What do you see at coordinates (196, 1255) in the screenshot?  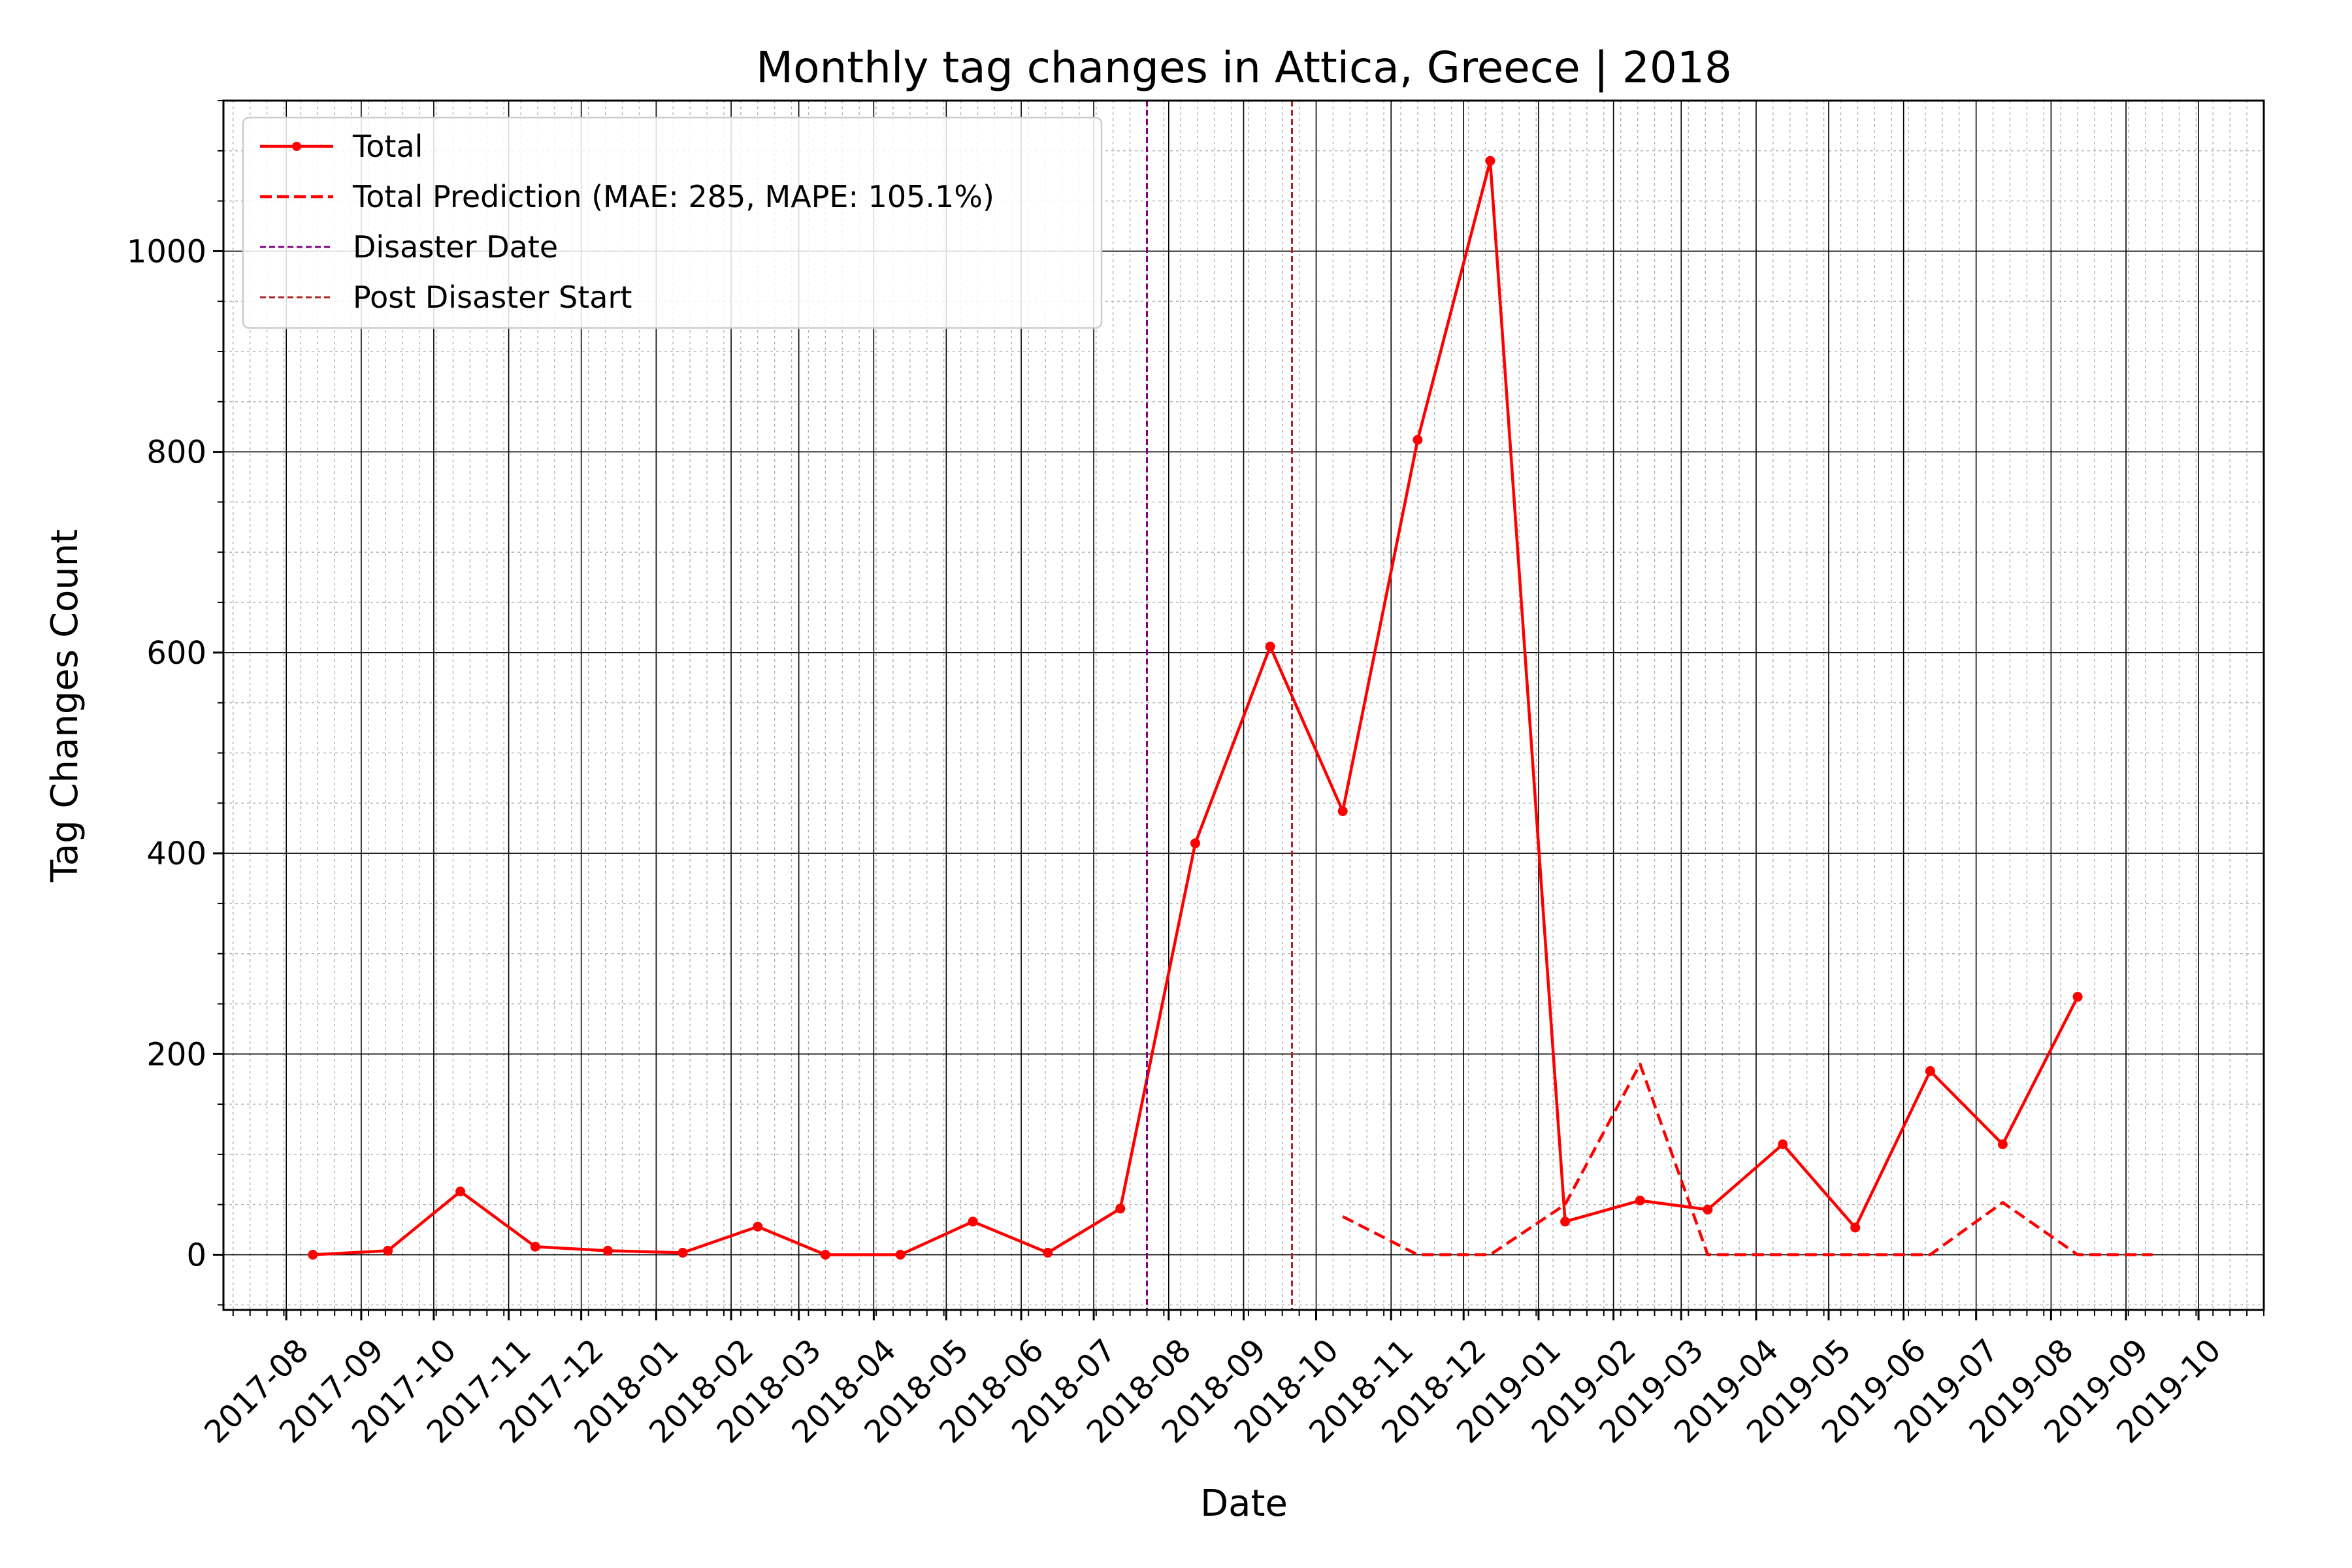 I see `y-tick-label: 0` at bounding box center [196, 1255].